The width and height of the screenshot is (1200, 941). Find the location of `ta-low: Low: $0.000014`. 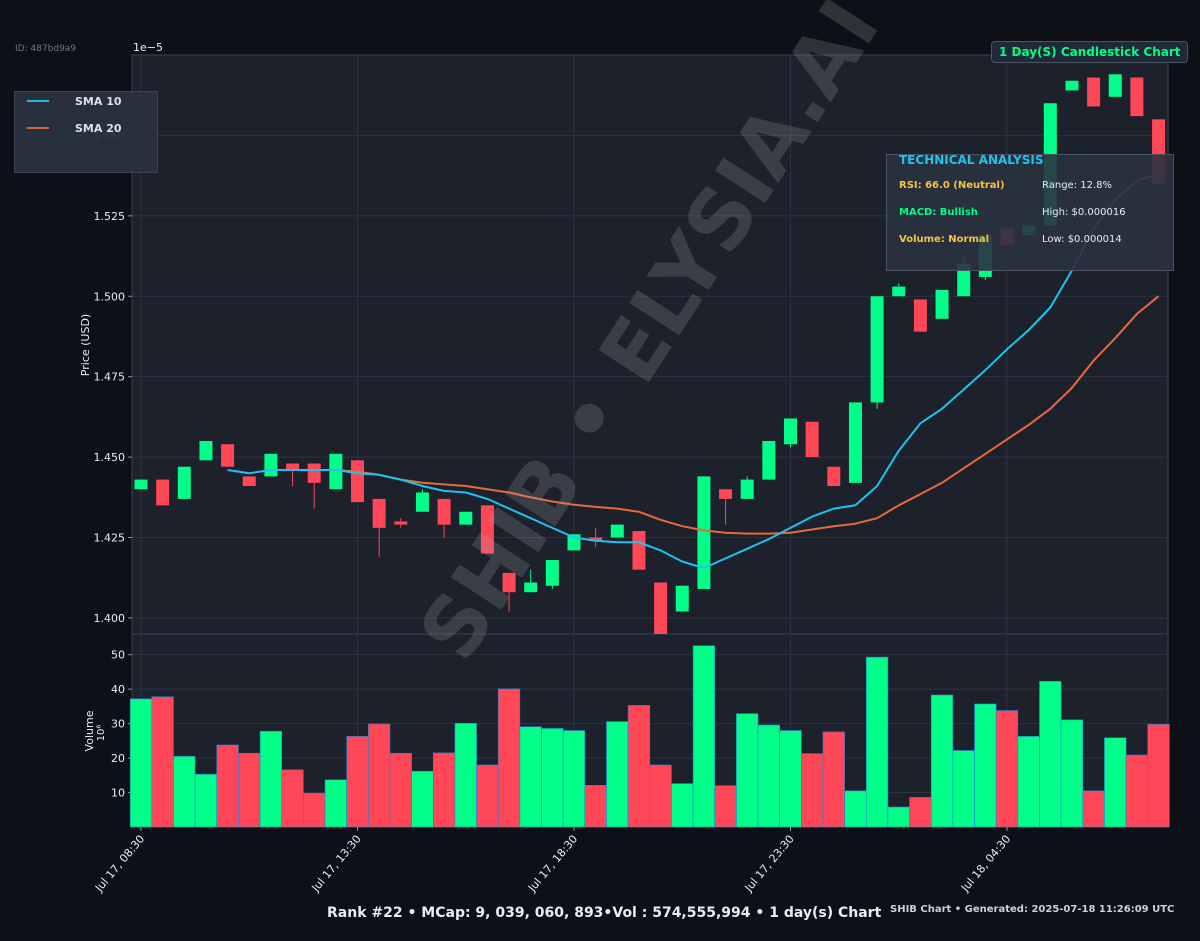

ta-low: Low: $0.000014 is located at coordinates (1082, 239).